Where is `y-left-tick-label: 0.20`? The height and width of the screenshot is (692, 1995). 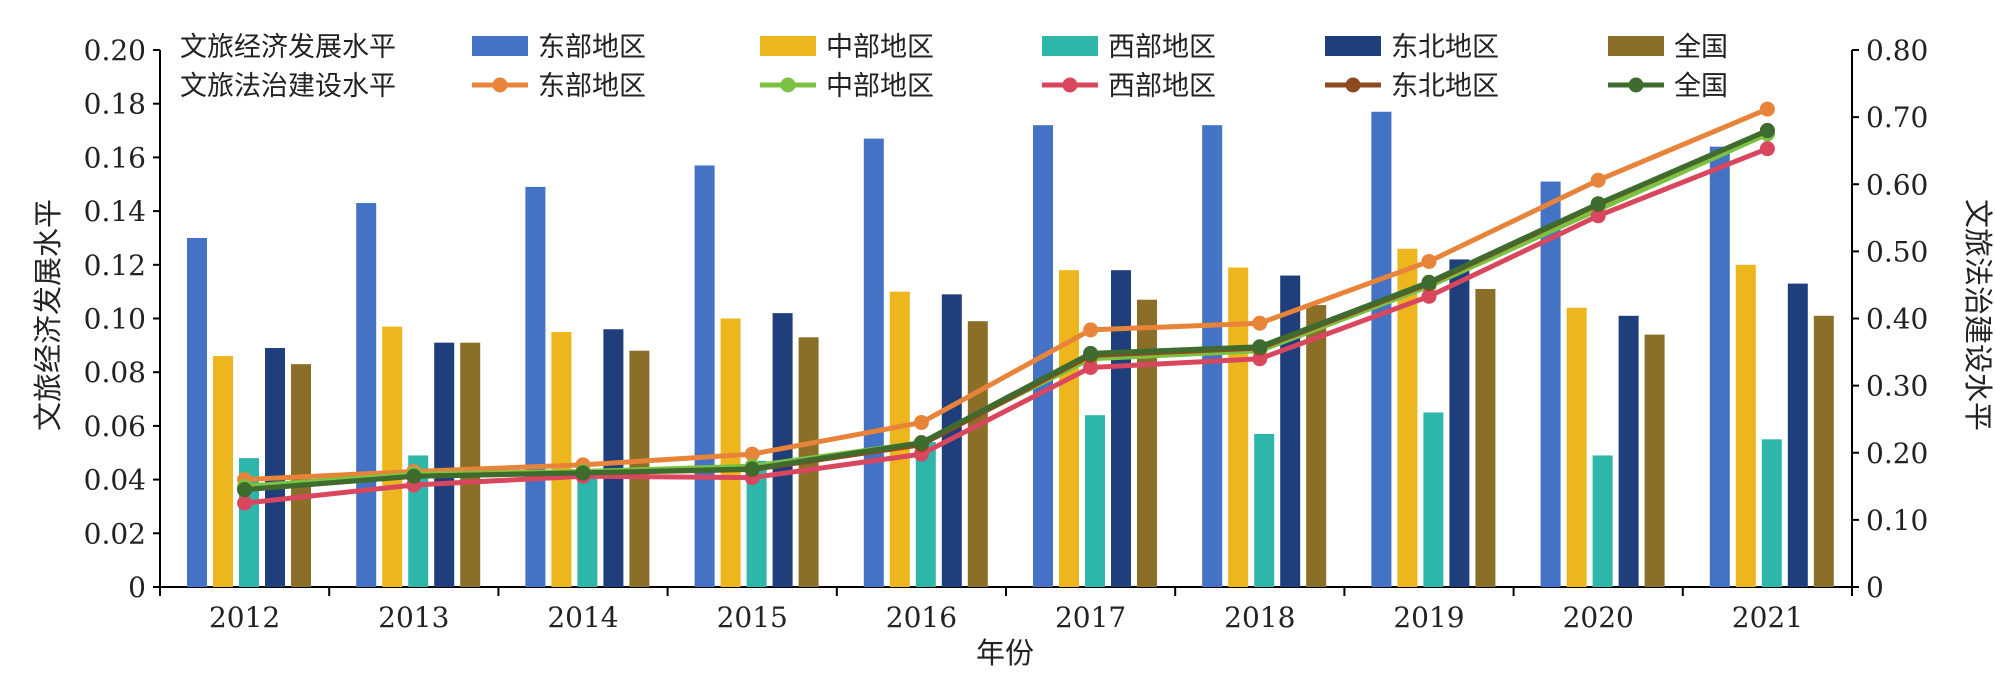
y-left-tick-label: 0.20 is located at coordinates (115, 50).